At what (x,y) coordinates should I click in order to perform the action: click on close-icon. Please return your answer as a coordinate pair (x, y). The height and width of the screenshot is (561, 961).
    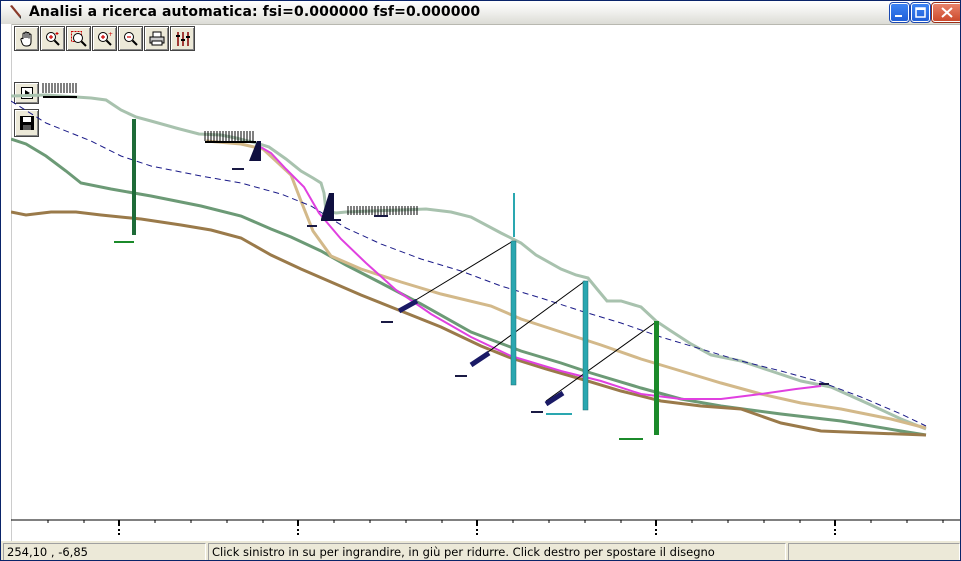
    Looking at the image, I should click on (947, 12).